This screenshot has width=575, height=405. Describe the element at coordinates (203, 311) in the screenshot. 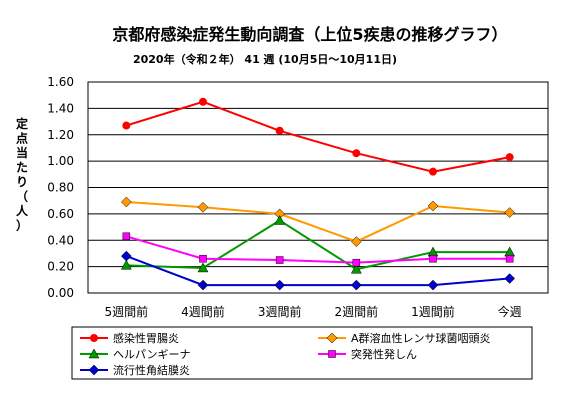

I see `x-tick-label: 4週間前` at that location.